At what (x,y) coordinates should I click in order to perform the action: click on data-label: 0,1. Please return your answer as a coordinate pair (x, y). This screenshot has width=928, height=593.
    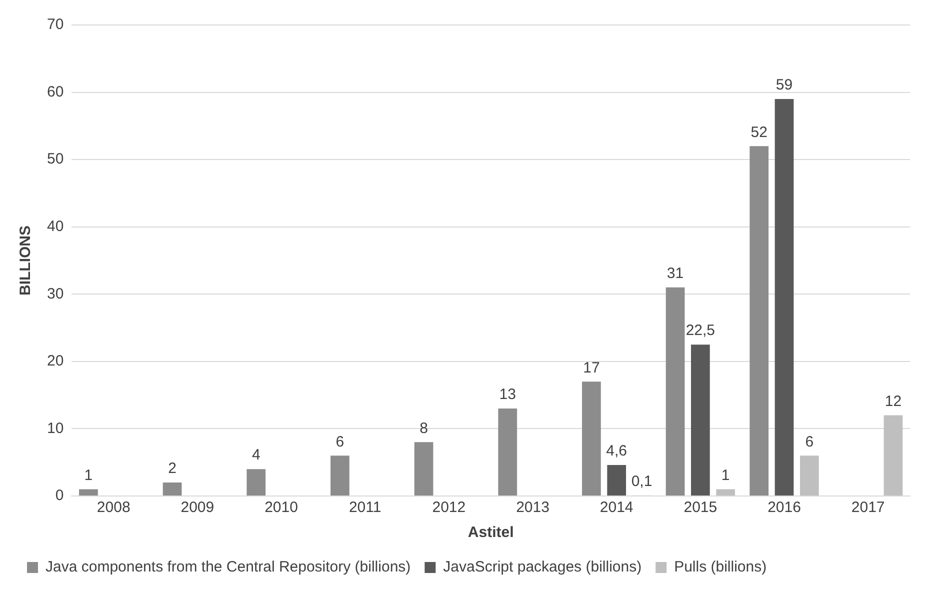
    Looking at the image, I should click on (641, 481).